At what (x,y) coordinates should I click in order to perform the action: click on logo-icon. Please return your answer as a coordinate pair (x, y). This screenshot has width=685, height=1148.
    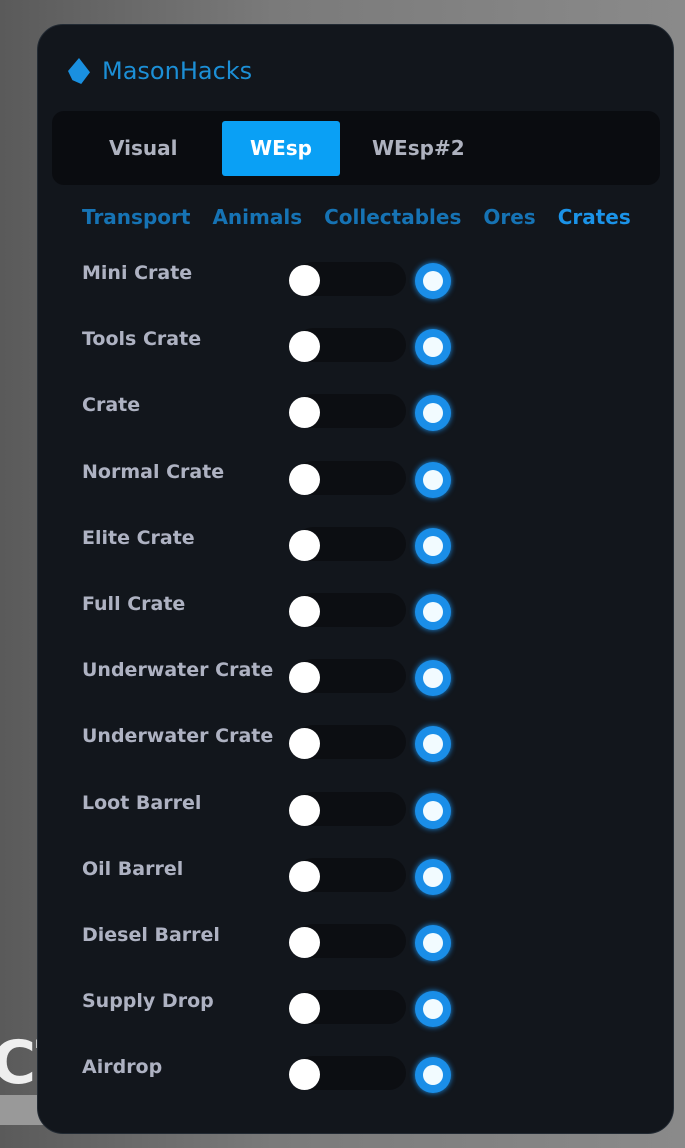
    Looking at the image, I should click on (79, 71).